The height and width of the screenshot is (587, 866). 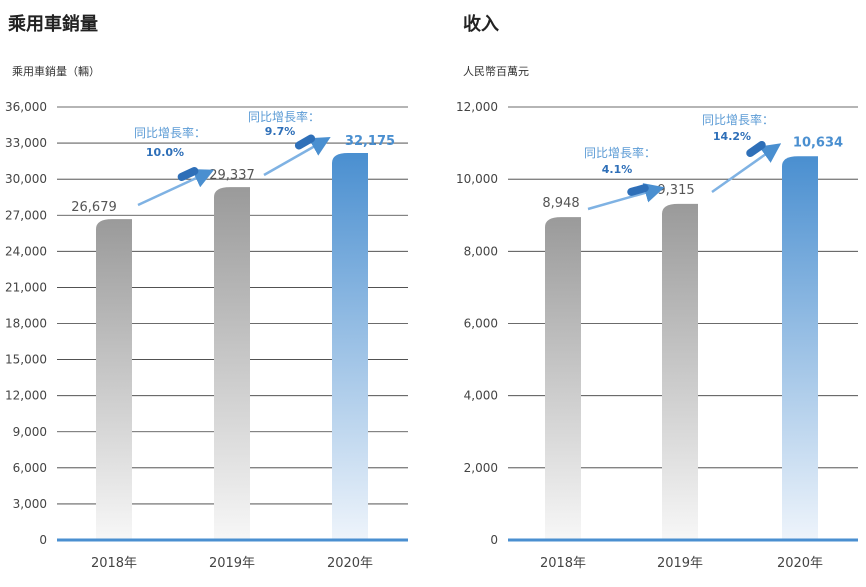 What do you see at coordinates (94, 207) in the screenshot?
I see `data-label: 26,679` at bounding box center [94, 207].